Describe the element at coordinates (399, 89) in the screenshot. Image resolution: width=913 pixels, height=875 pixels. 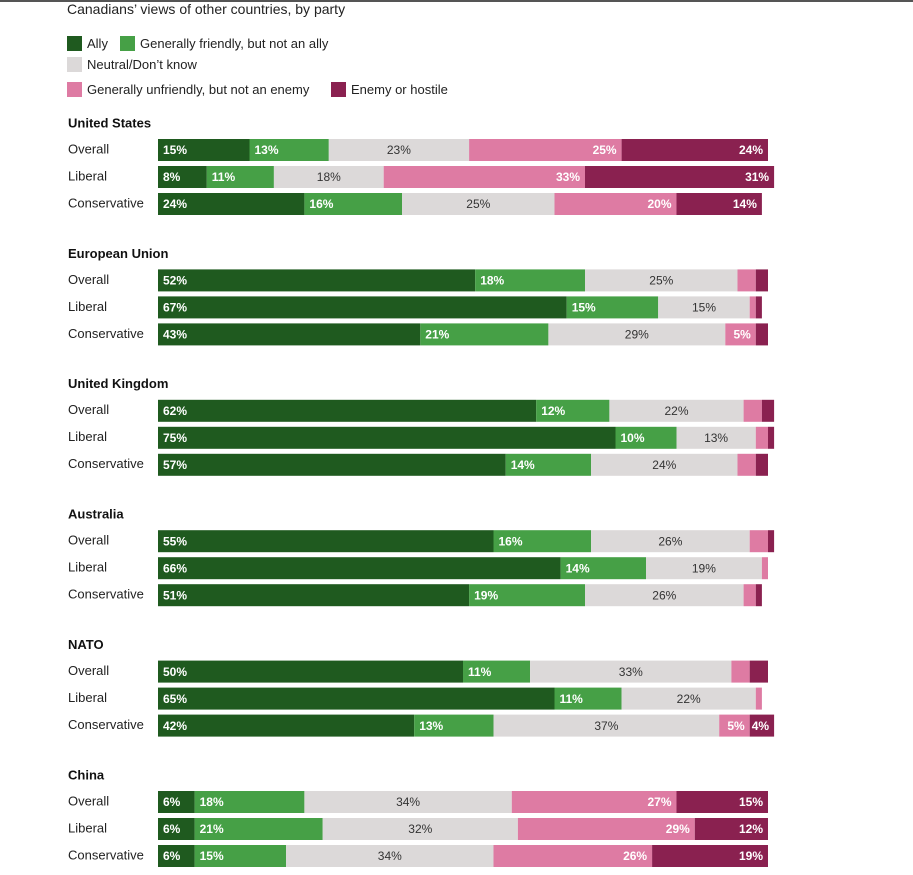
I see `legend-label-enemy: Enemy or hostile` at that location.